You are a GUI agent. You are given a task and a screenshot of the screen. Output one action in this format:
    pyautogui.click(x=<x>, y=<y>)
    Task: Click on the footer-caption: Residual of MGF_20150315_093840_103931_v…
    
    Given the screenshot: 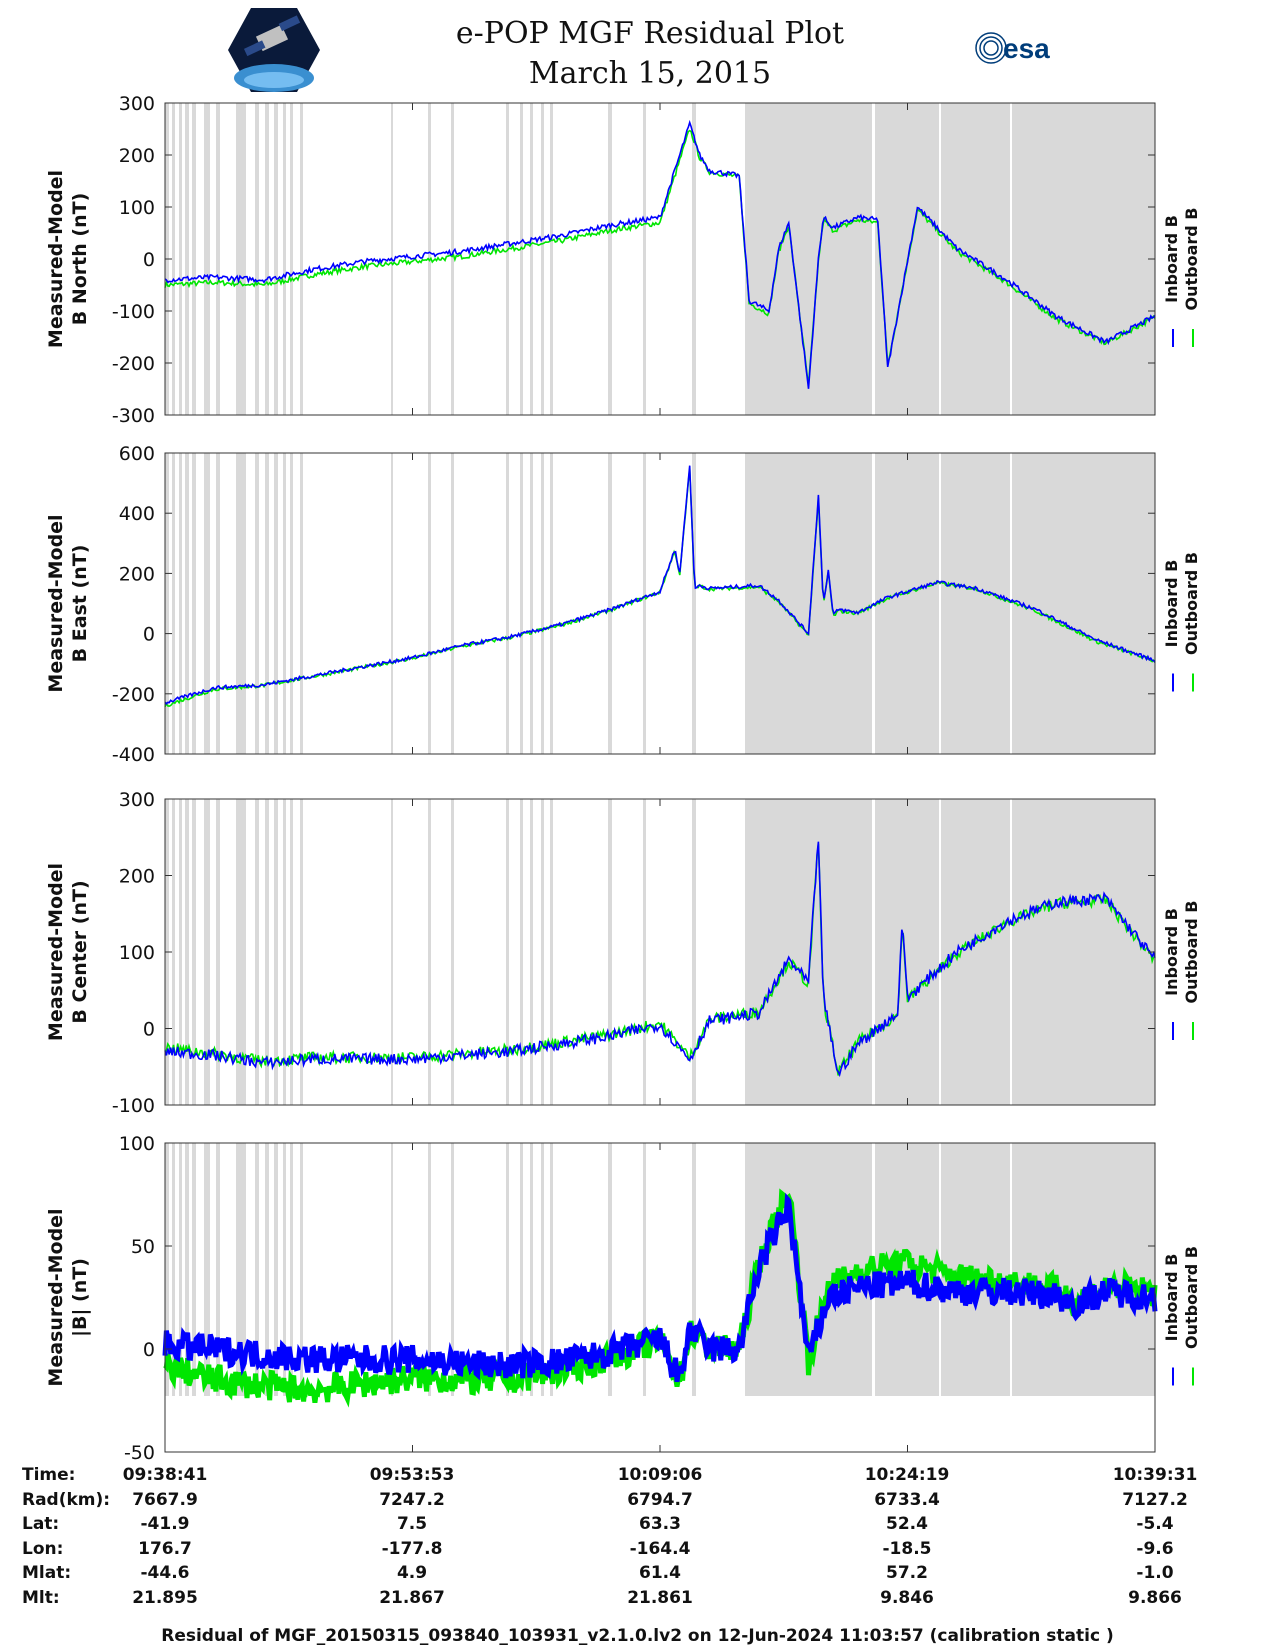 What is the action you would take?
    pyautogui.click(x=637, y=1636)
    